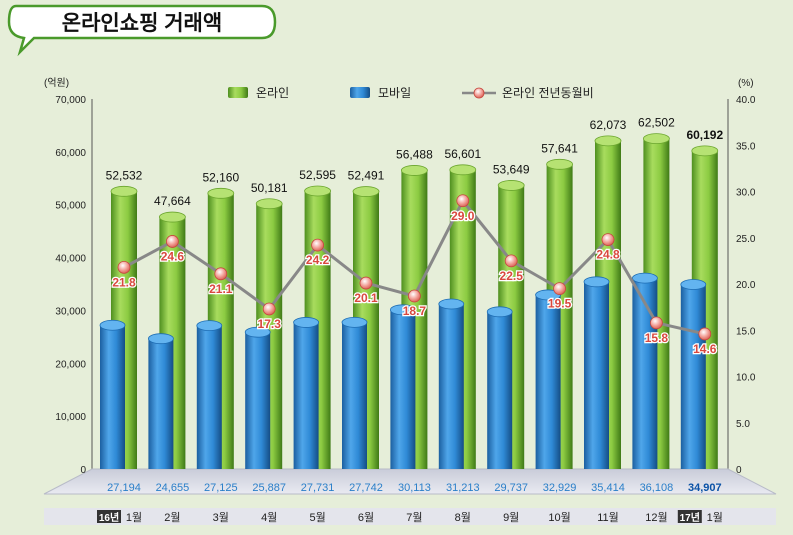 The height and width of the screenshot is (535, 793). Describe the element at coordinates (317, 517) in the screenshot. I see `month-label: 5월` at that location.